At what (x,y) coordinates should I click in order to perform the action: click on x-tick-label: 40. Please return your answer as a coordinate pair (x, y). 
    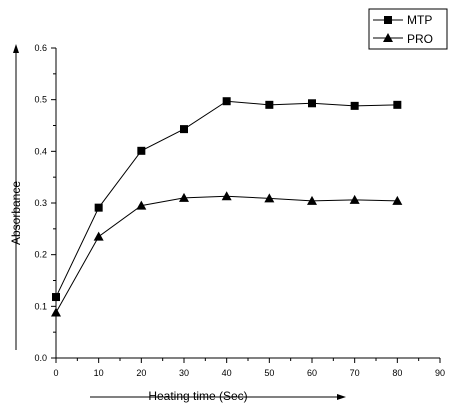
    Looking at the image, I should click on (227, 373).